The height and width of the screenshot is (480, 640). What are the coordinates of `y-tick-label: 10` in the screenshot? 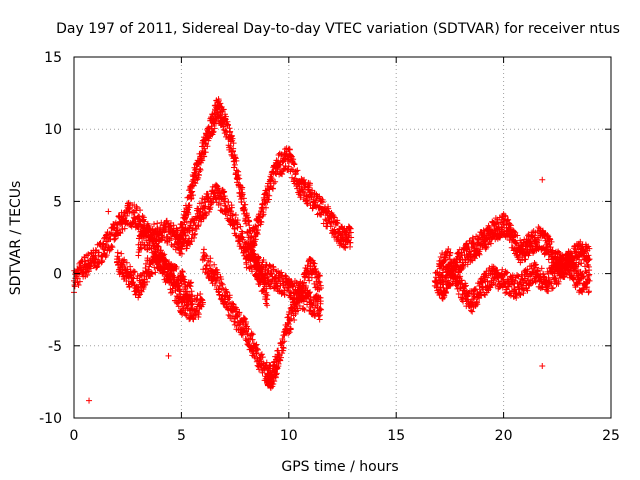 It's located at (53, 130).